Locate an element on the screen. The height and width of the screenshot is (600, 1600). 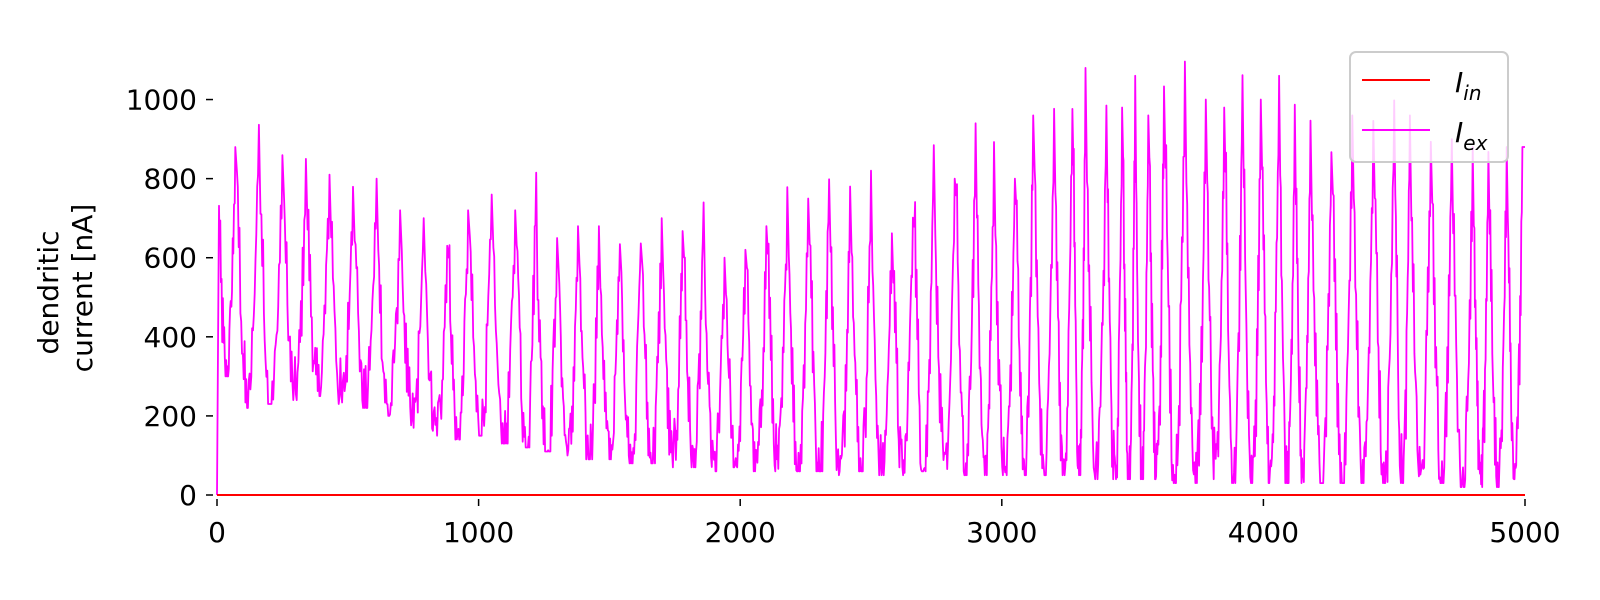
x-tick-label: 3000 is located at coordinates (1001, 532).